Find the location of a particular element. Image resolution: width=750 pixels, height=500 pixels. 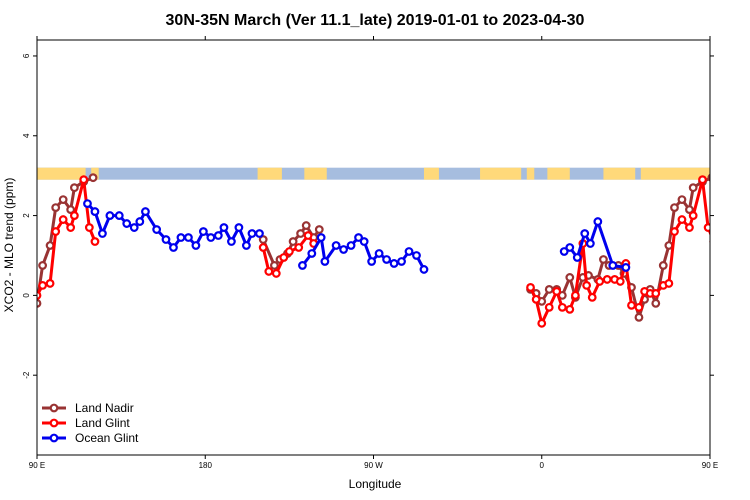

land-ocean-mask is located at coordinates (373, 173).